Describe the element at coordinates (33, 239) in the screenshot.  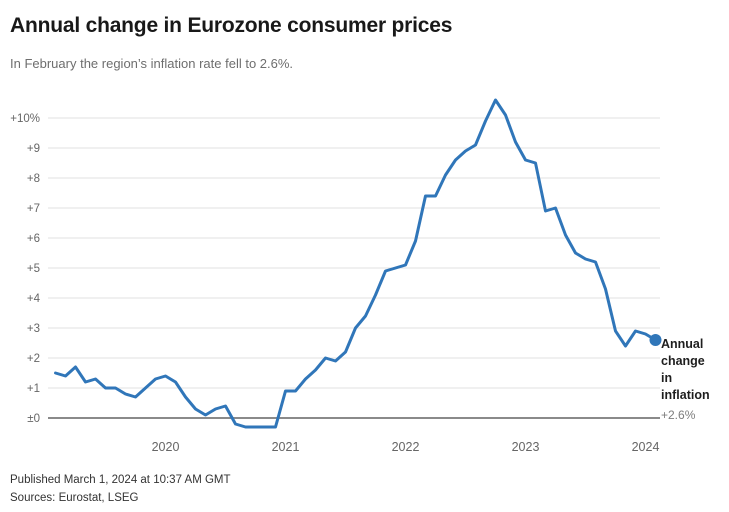
I see `y-axis-tick-label: +6` at that location.